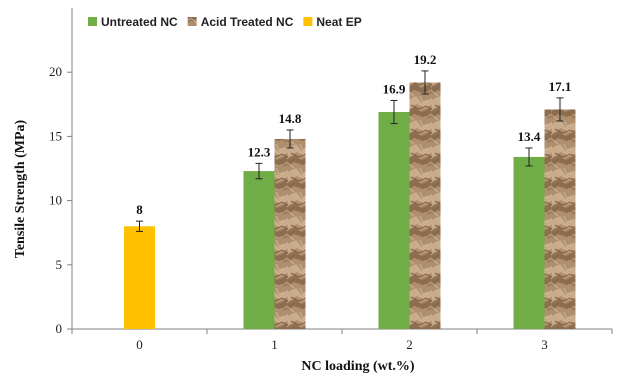 The height and width of the screenshot is (380, 626). I want to click on legend: Untreated NC Acid Treated NC Neat EP, so click(225, 22).